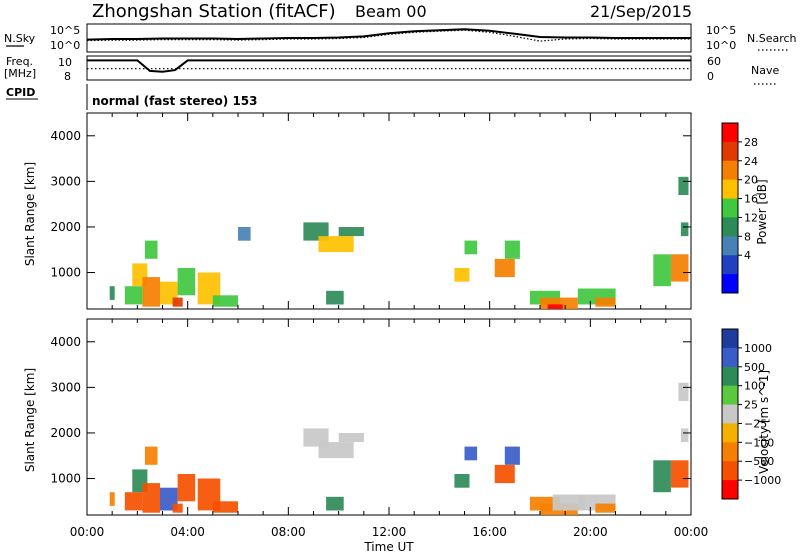  I want to click on power-ylabel: Slant Range [km], so click(30, 214).